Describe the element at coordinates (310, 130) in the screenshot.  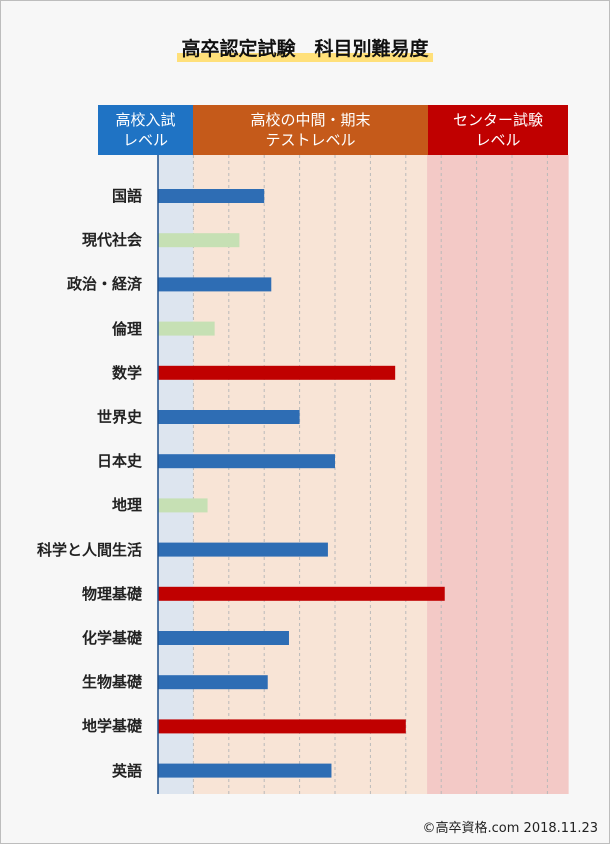
I see `band-label-school-test: 高校の中間・期末 テストレベル` at that location.